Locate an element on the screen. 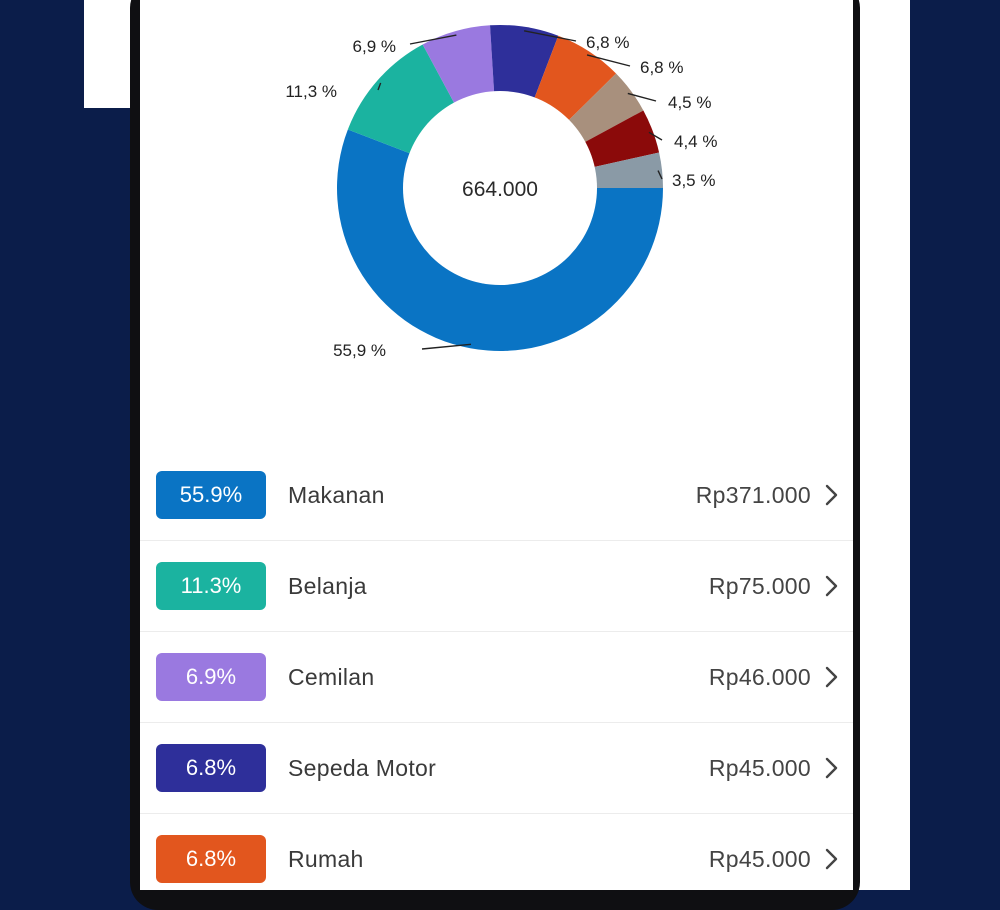  percent-badge: 6.9% is located at coordinates (211, 677).